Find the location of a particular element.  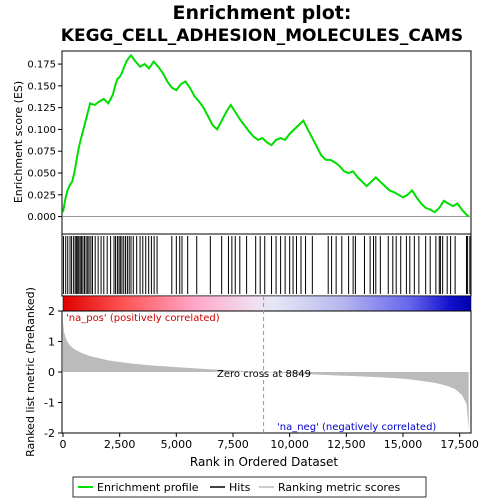

x-tick-label: 7,500 is located at coordinates (233, 444).